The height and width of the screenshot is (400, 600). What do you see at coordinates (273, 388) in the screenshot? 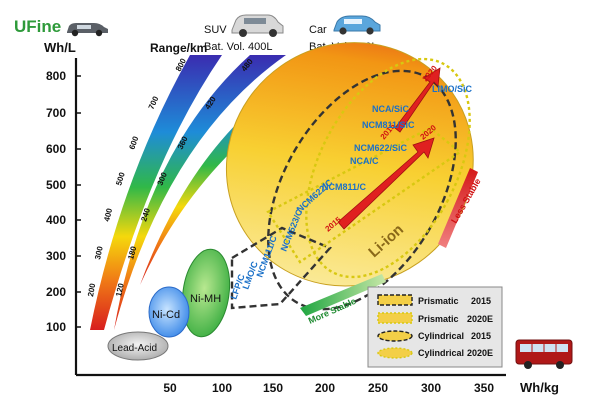
I see `x-tick-label: 150` at bounding box center [273, 388].